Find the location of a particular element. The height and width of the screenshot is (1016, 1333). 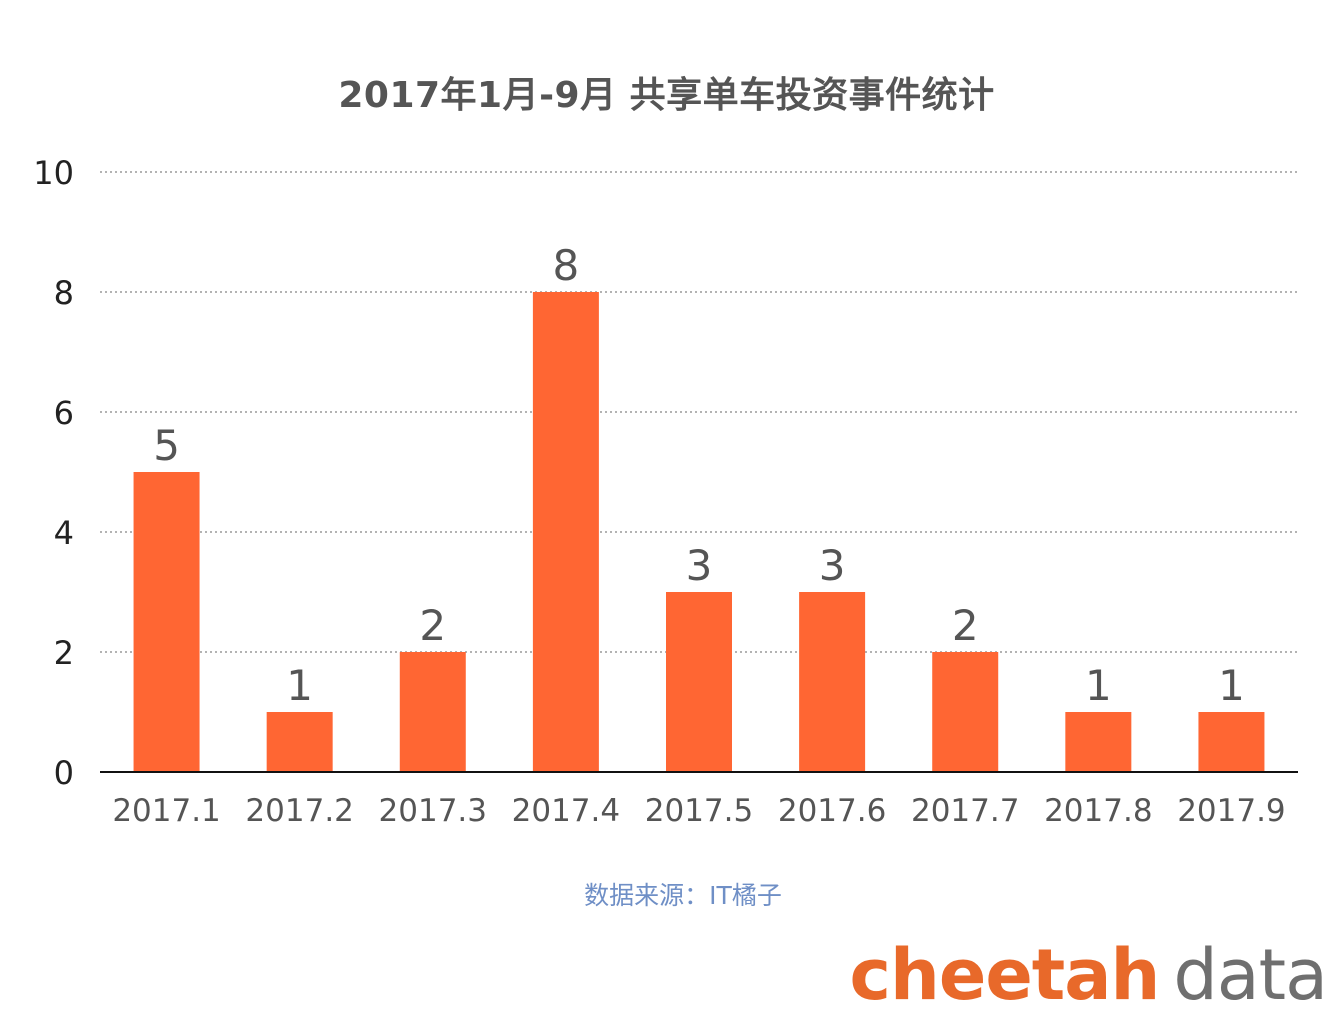

x-tick-label: 2017.9 is located at coordinates (1231, 811).